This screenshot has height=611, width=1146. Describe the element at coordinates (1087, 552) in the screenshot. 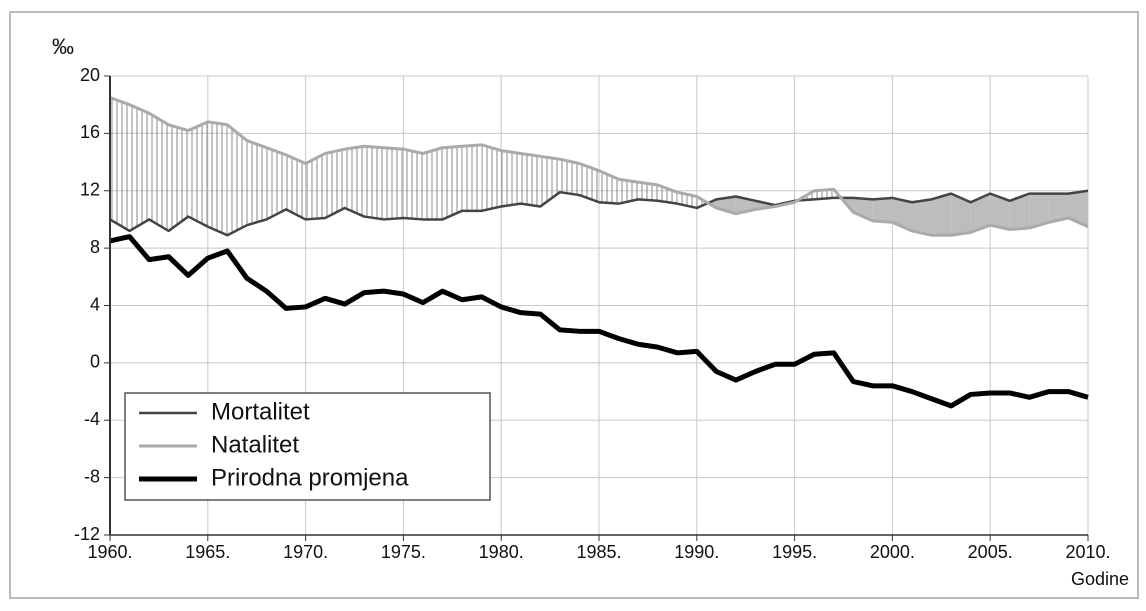

I see `x-tick-label: 2010.` at that location.